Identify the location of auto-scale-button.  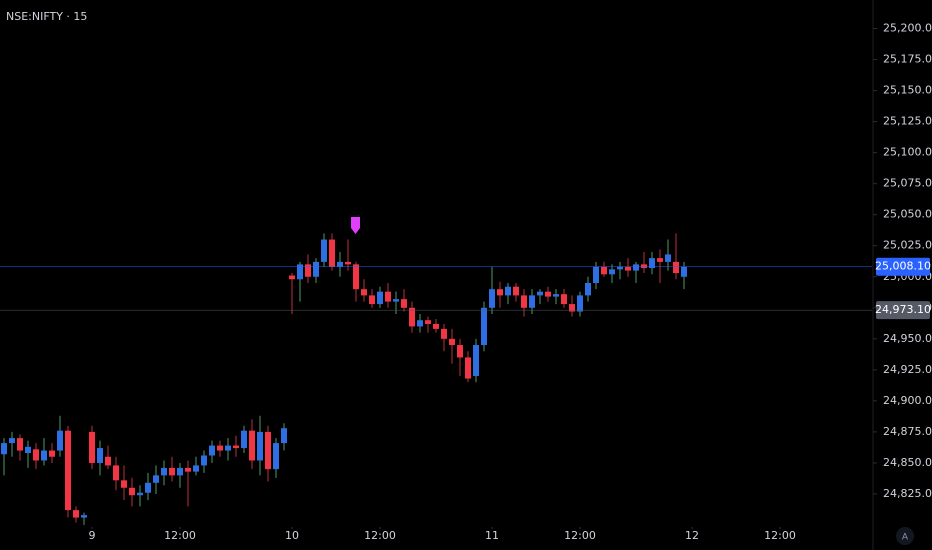
(905, 536).